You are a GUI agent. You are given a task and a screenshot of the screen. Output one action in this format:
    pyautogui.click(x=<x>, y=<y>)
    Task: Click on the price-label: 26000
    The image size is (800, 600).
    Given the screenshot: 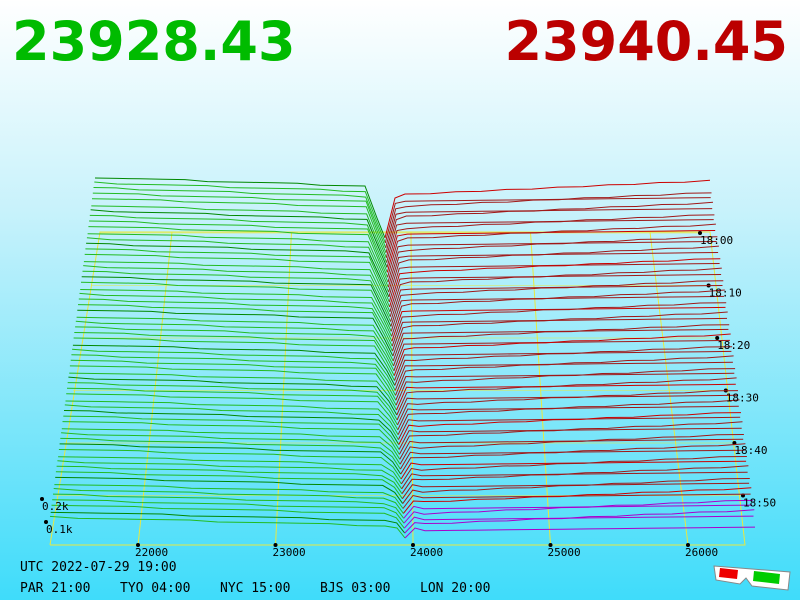 What is the action you would take?
    pyautogui.click(x=701, y=552)
    